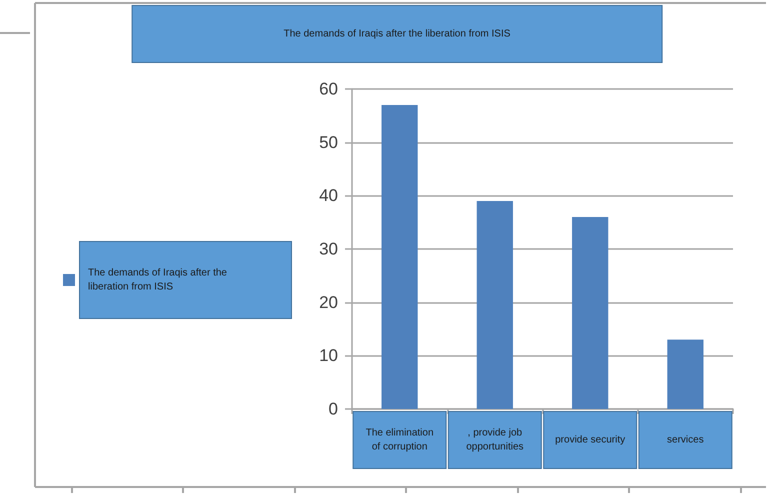 The width and height of the screenshot is (768, 499). Describe the element at coordinates (400, 440) in the screenshot. I see `x-tick-label: The elimination of corruption` at that location.